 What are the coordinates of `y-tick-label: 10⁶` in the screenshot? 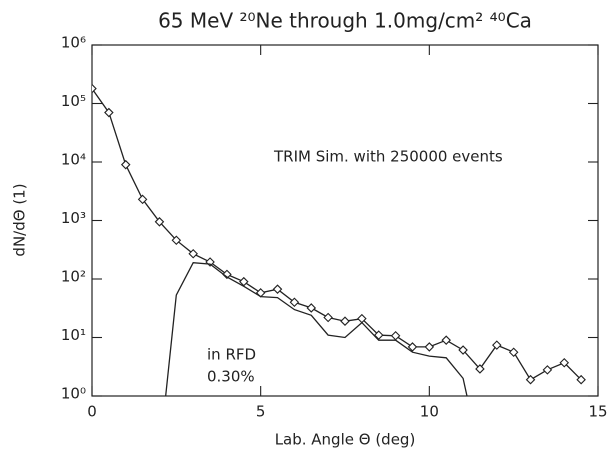 It's located at (73, 43).